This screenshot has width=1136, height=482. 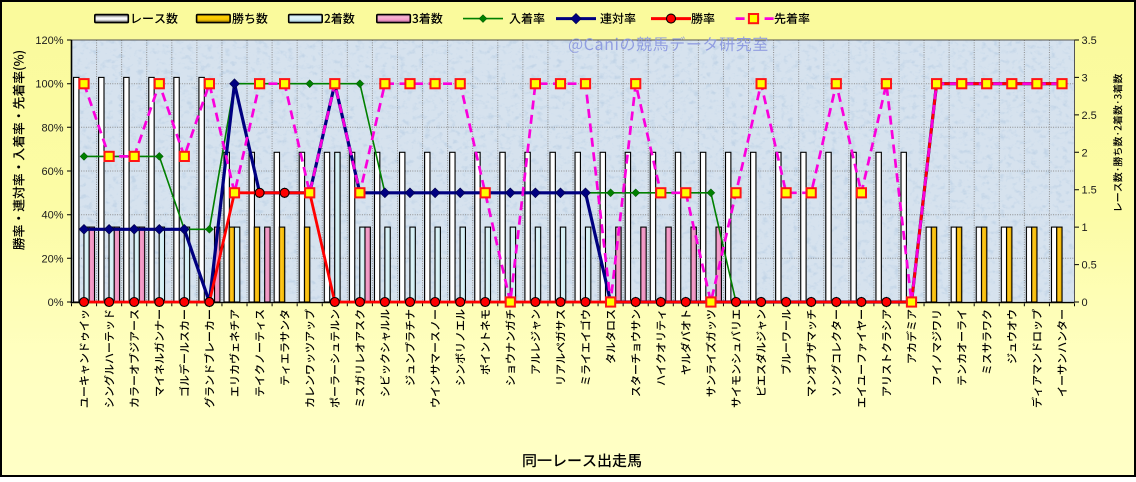 What do you see at coordinates (1085, 303) in the screenshot?
I see `svg-text: 0` at bounding box center [1085, 303].